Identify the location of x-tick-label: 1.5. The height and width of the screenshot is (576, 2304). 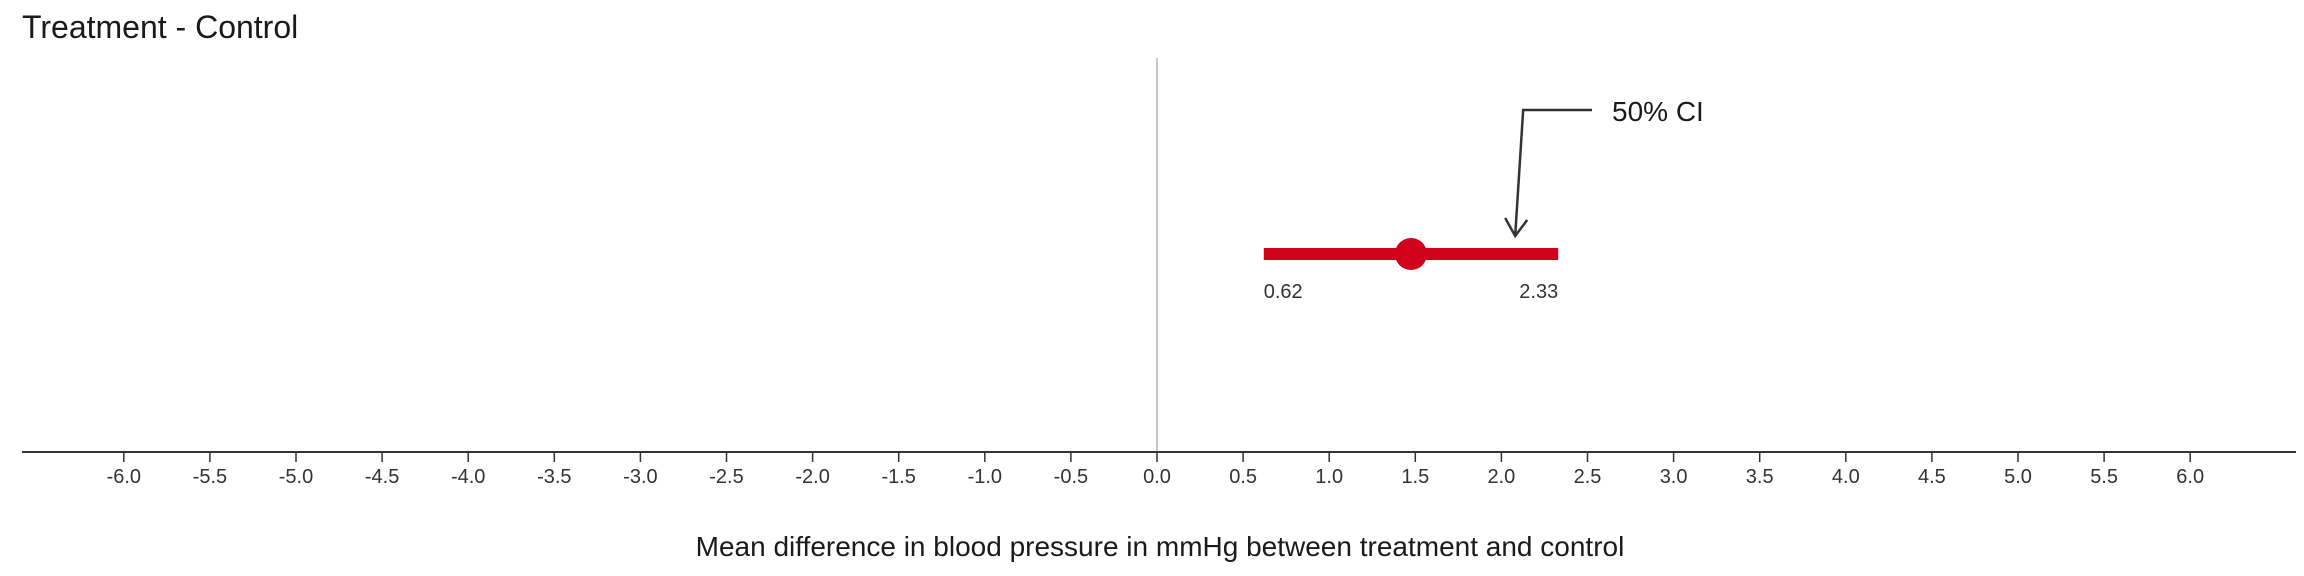
(1415, 477).